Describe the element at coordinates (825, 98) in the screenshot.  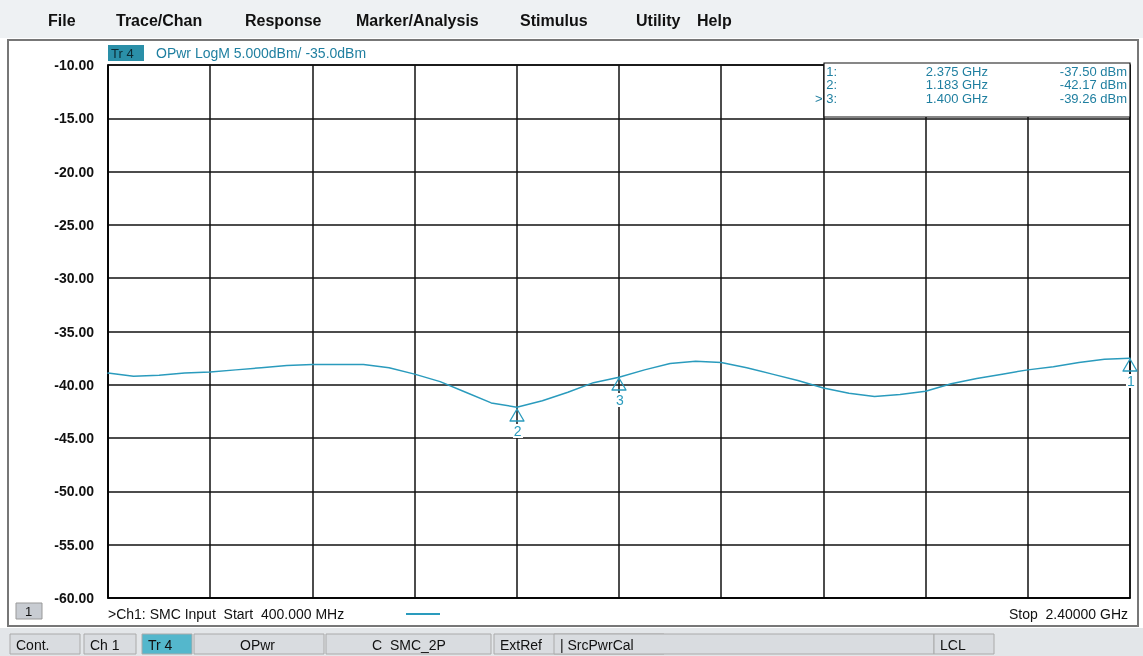
I see `annotation: > 3:` at that location.